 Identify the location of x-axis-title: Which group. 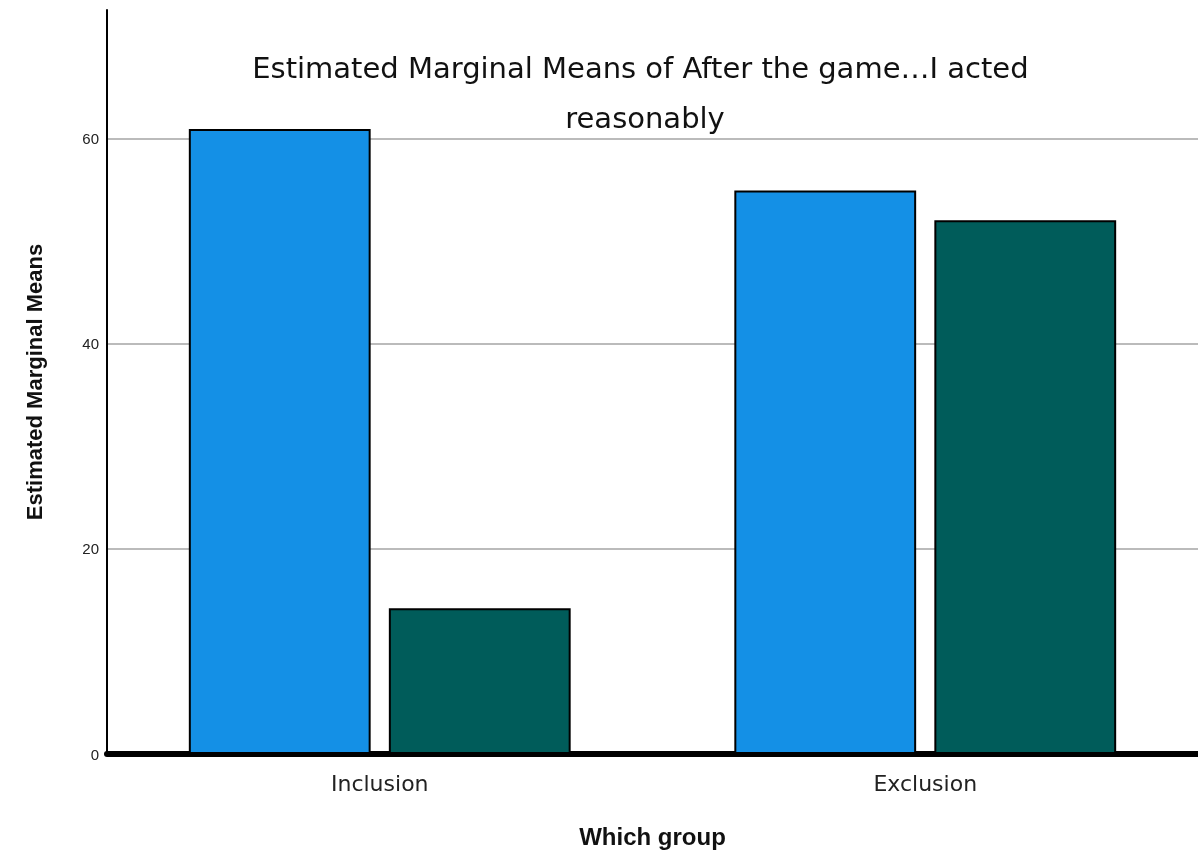
(652, 836).